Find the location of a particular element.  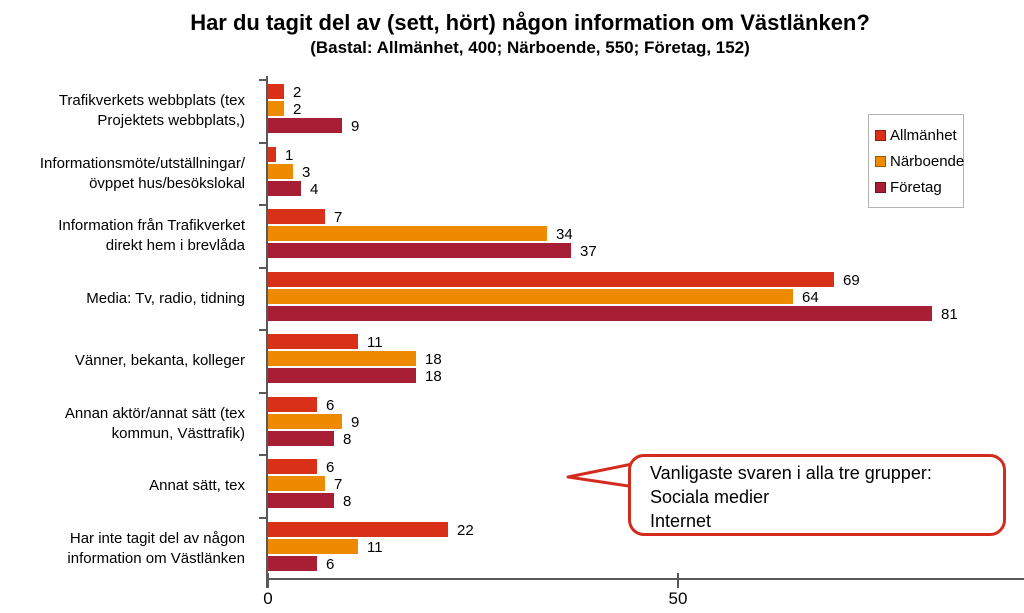

callout-line: Internet is located at coordinates (681, 521).